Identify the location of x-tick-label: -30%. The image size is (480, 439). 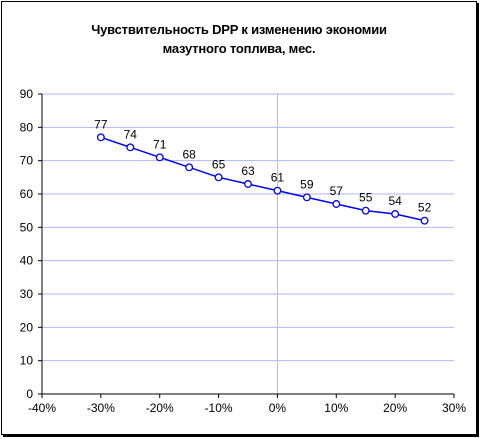
(101, 408).